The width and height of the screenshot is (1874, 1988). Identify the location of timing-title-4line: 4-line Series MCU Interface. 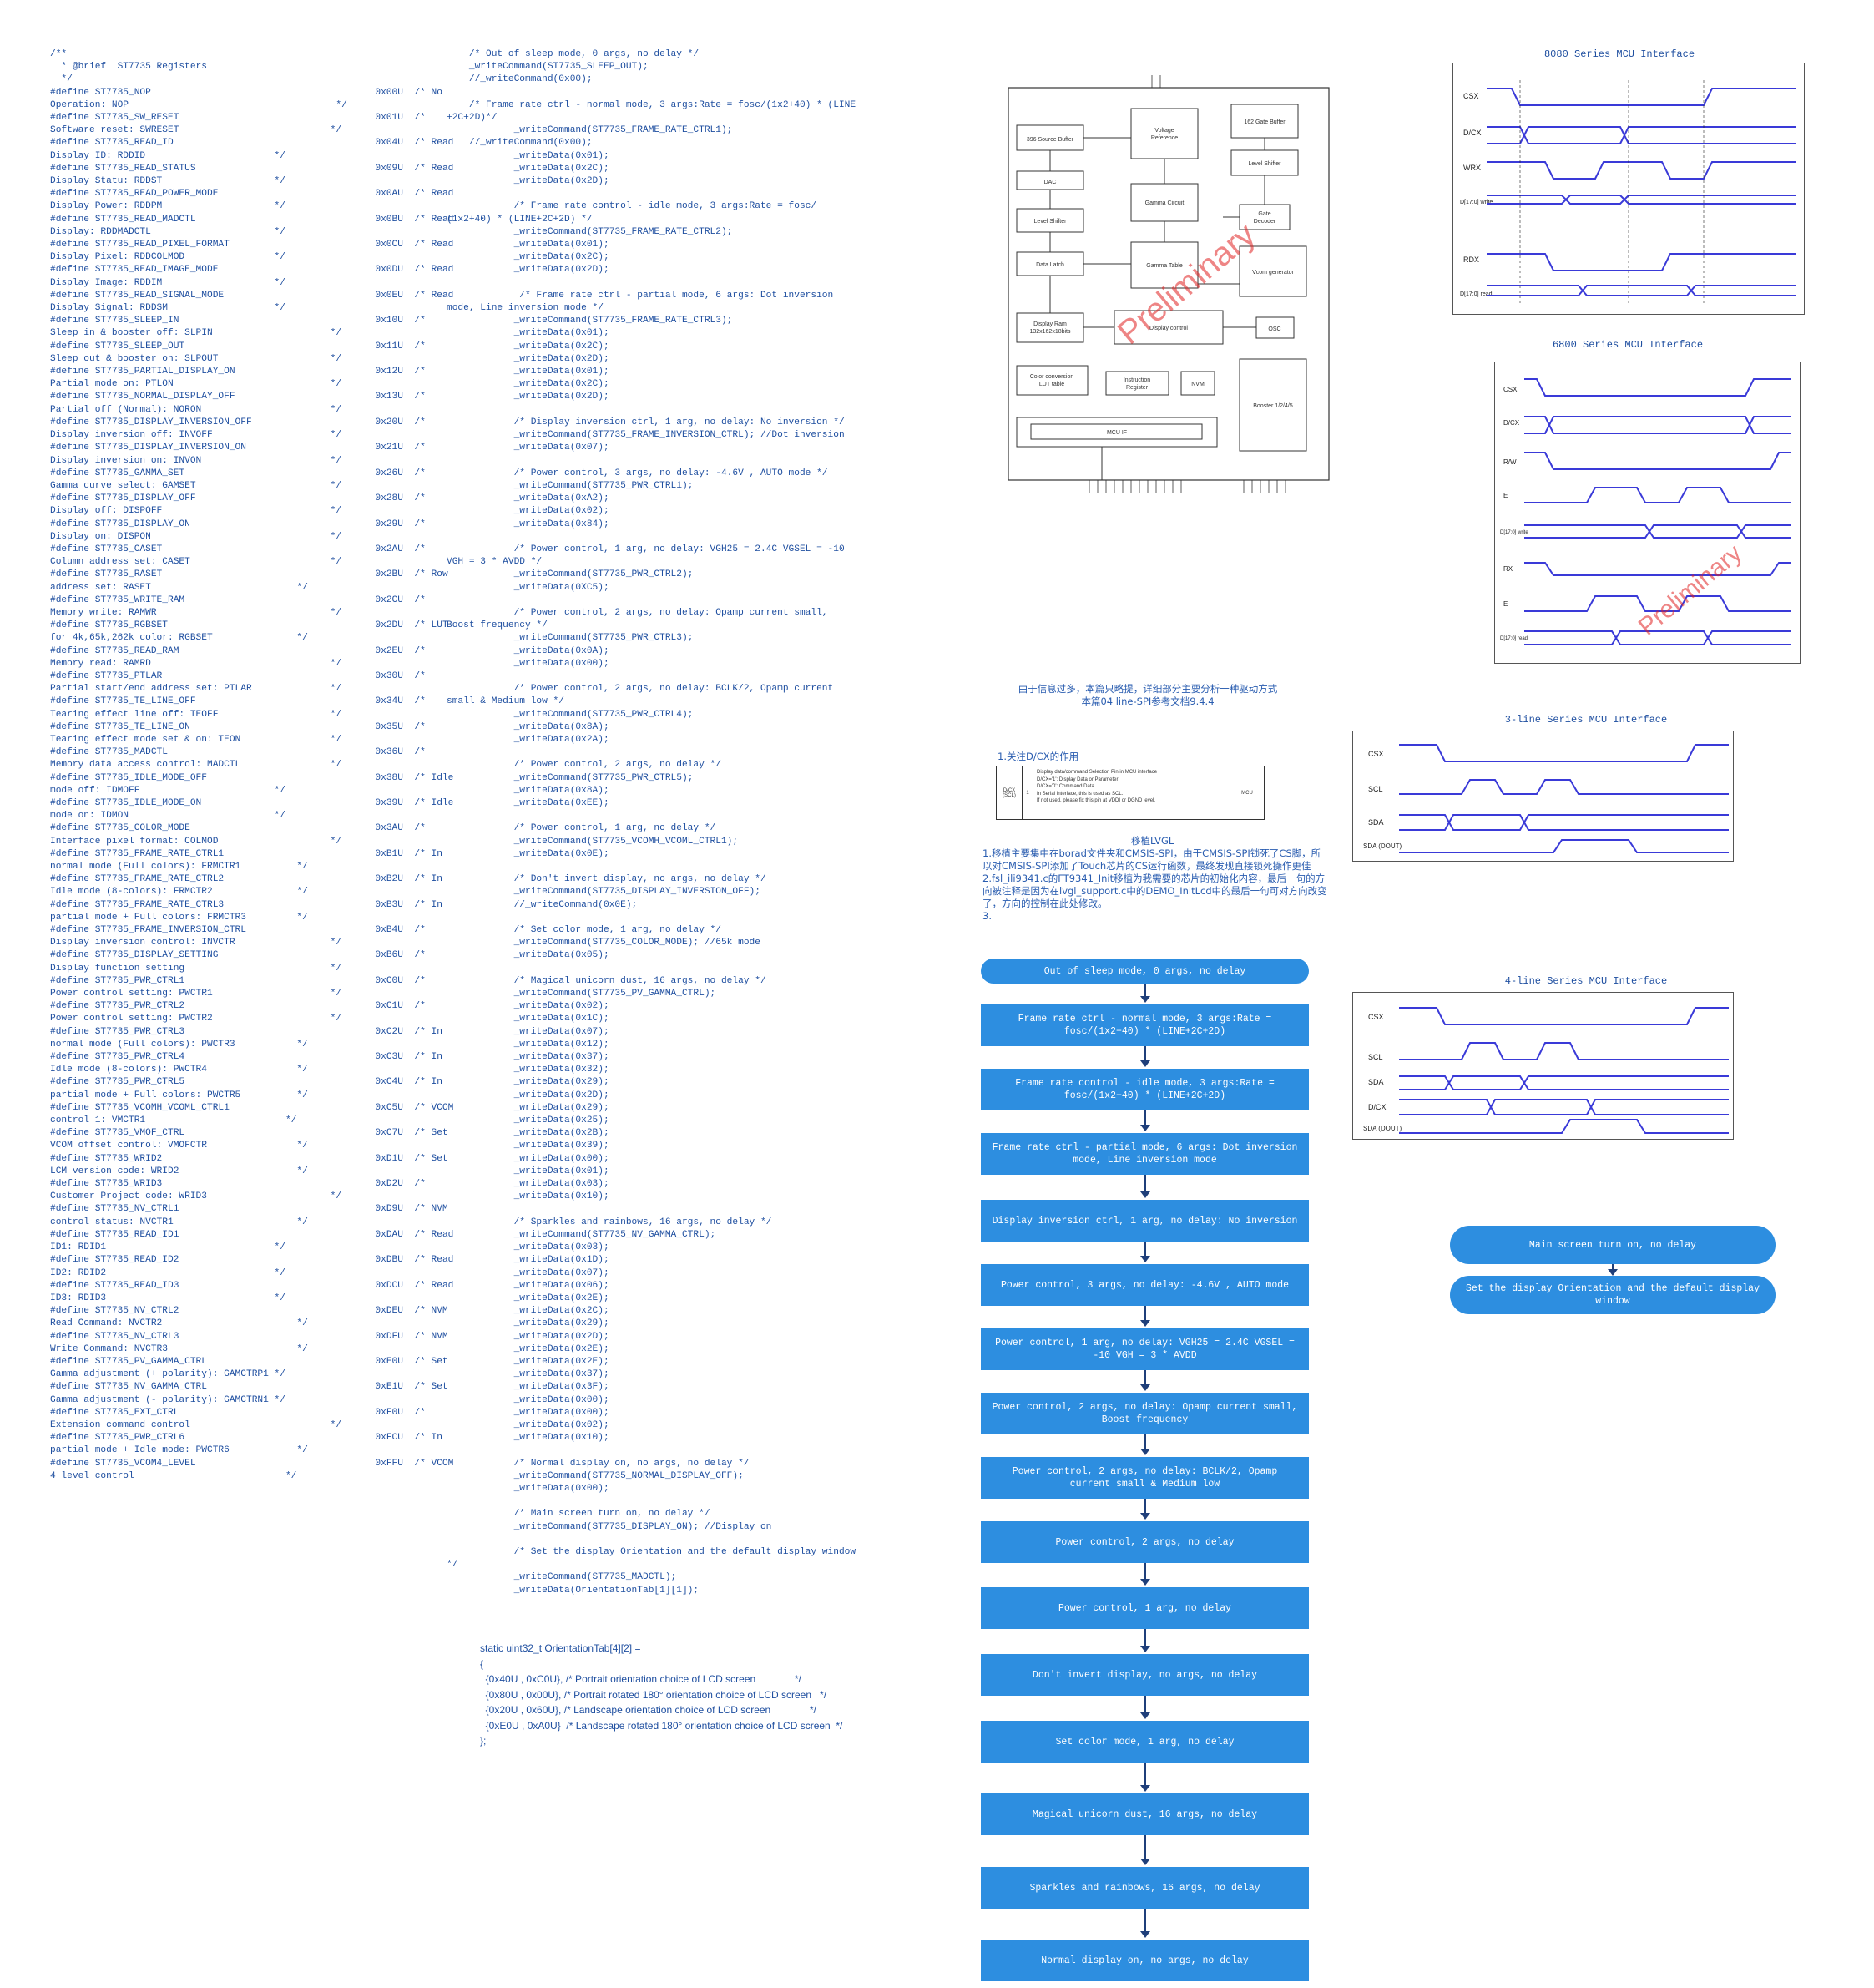
(1586, 981).